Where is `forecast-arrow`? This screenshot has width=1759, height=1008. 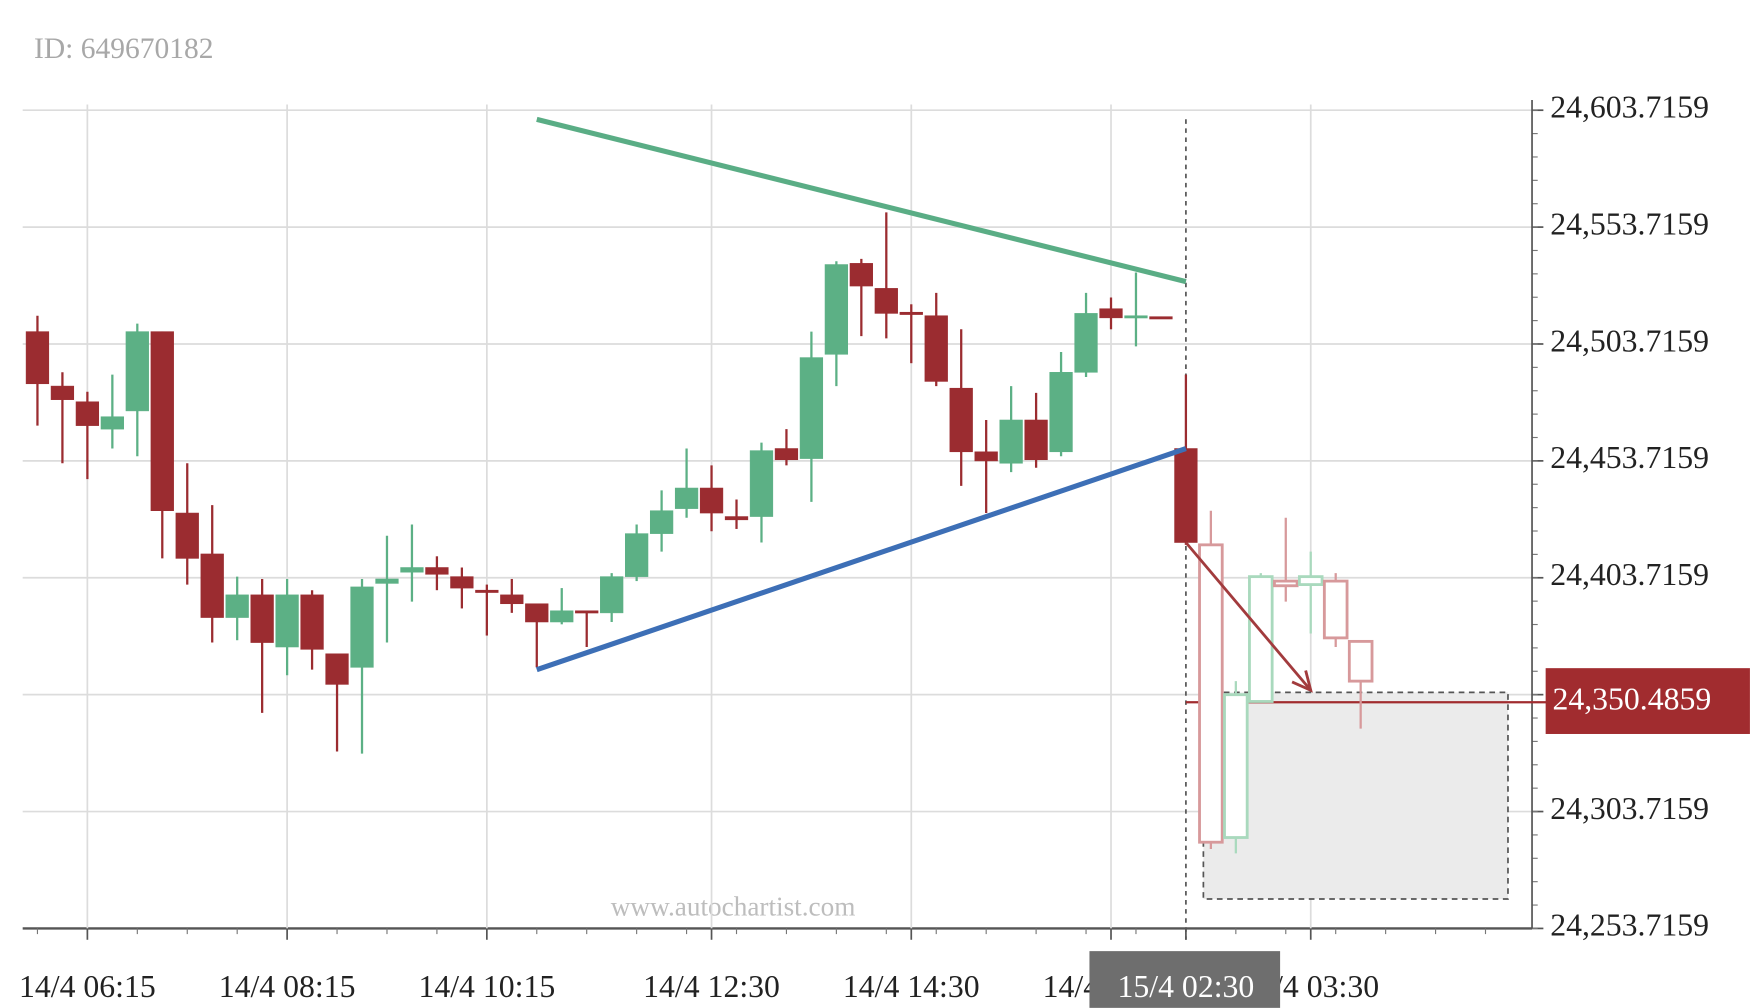 forecast-arrow is located at coordinates (1248, 616).